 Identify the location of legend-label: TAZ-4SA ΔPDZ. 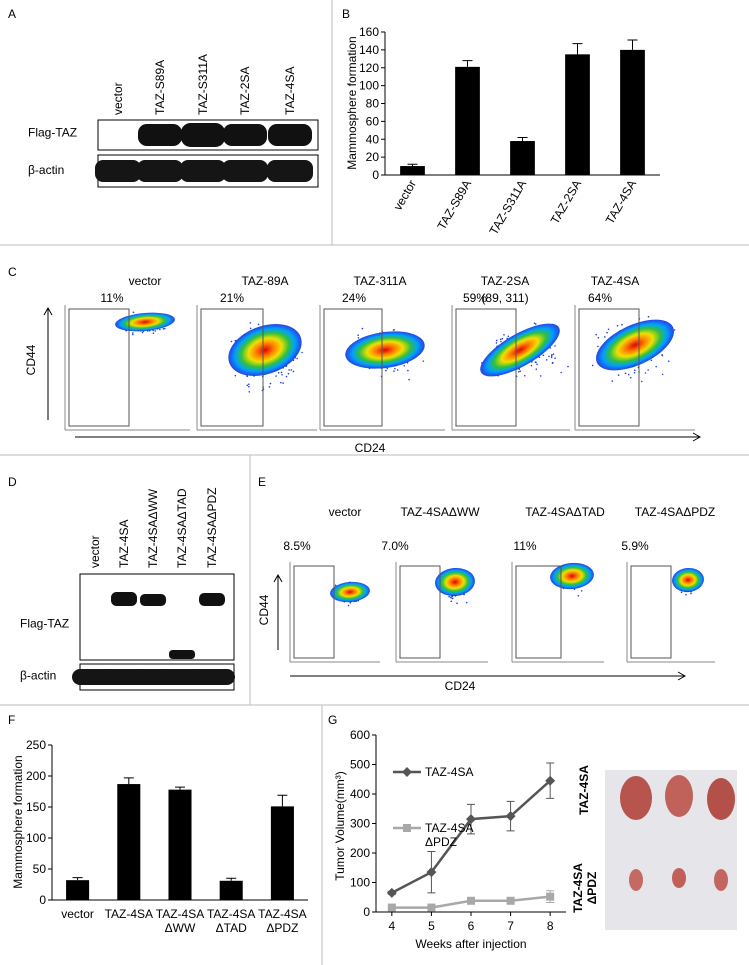
(449, 835).